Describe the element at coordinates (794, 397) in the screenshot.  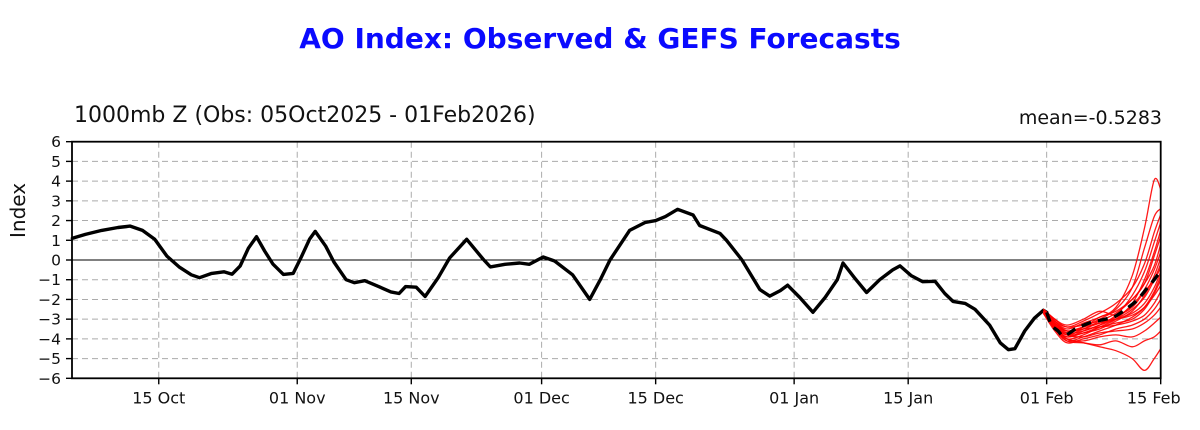
I see `x-tick-label: 01 Jan` at that location.